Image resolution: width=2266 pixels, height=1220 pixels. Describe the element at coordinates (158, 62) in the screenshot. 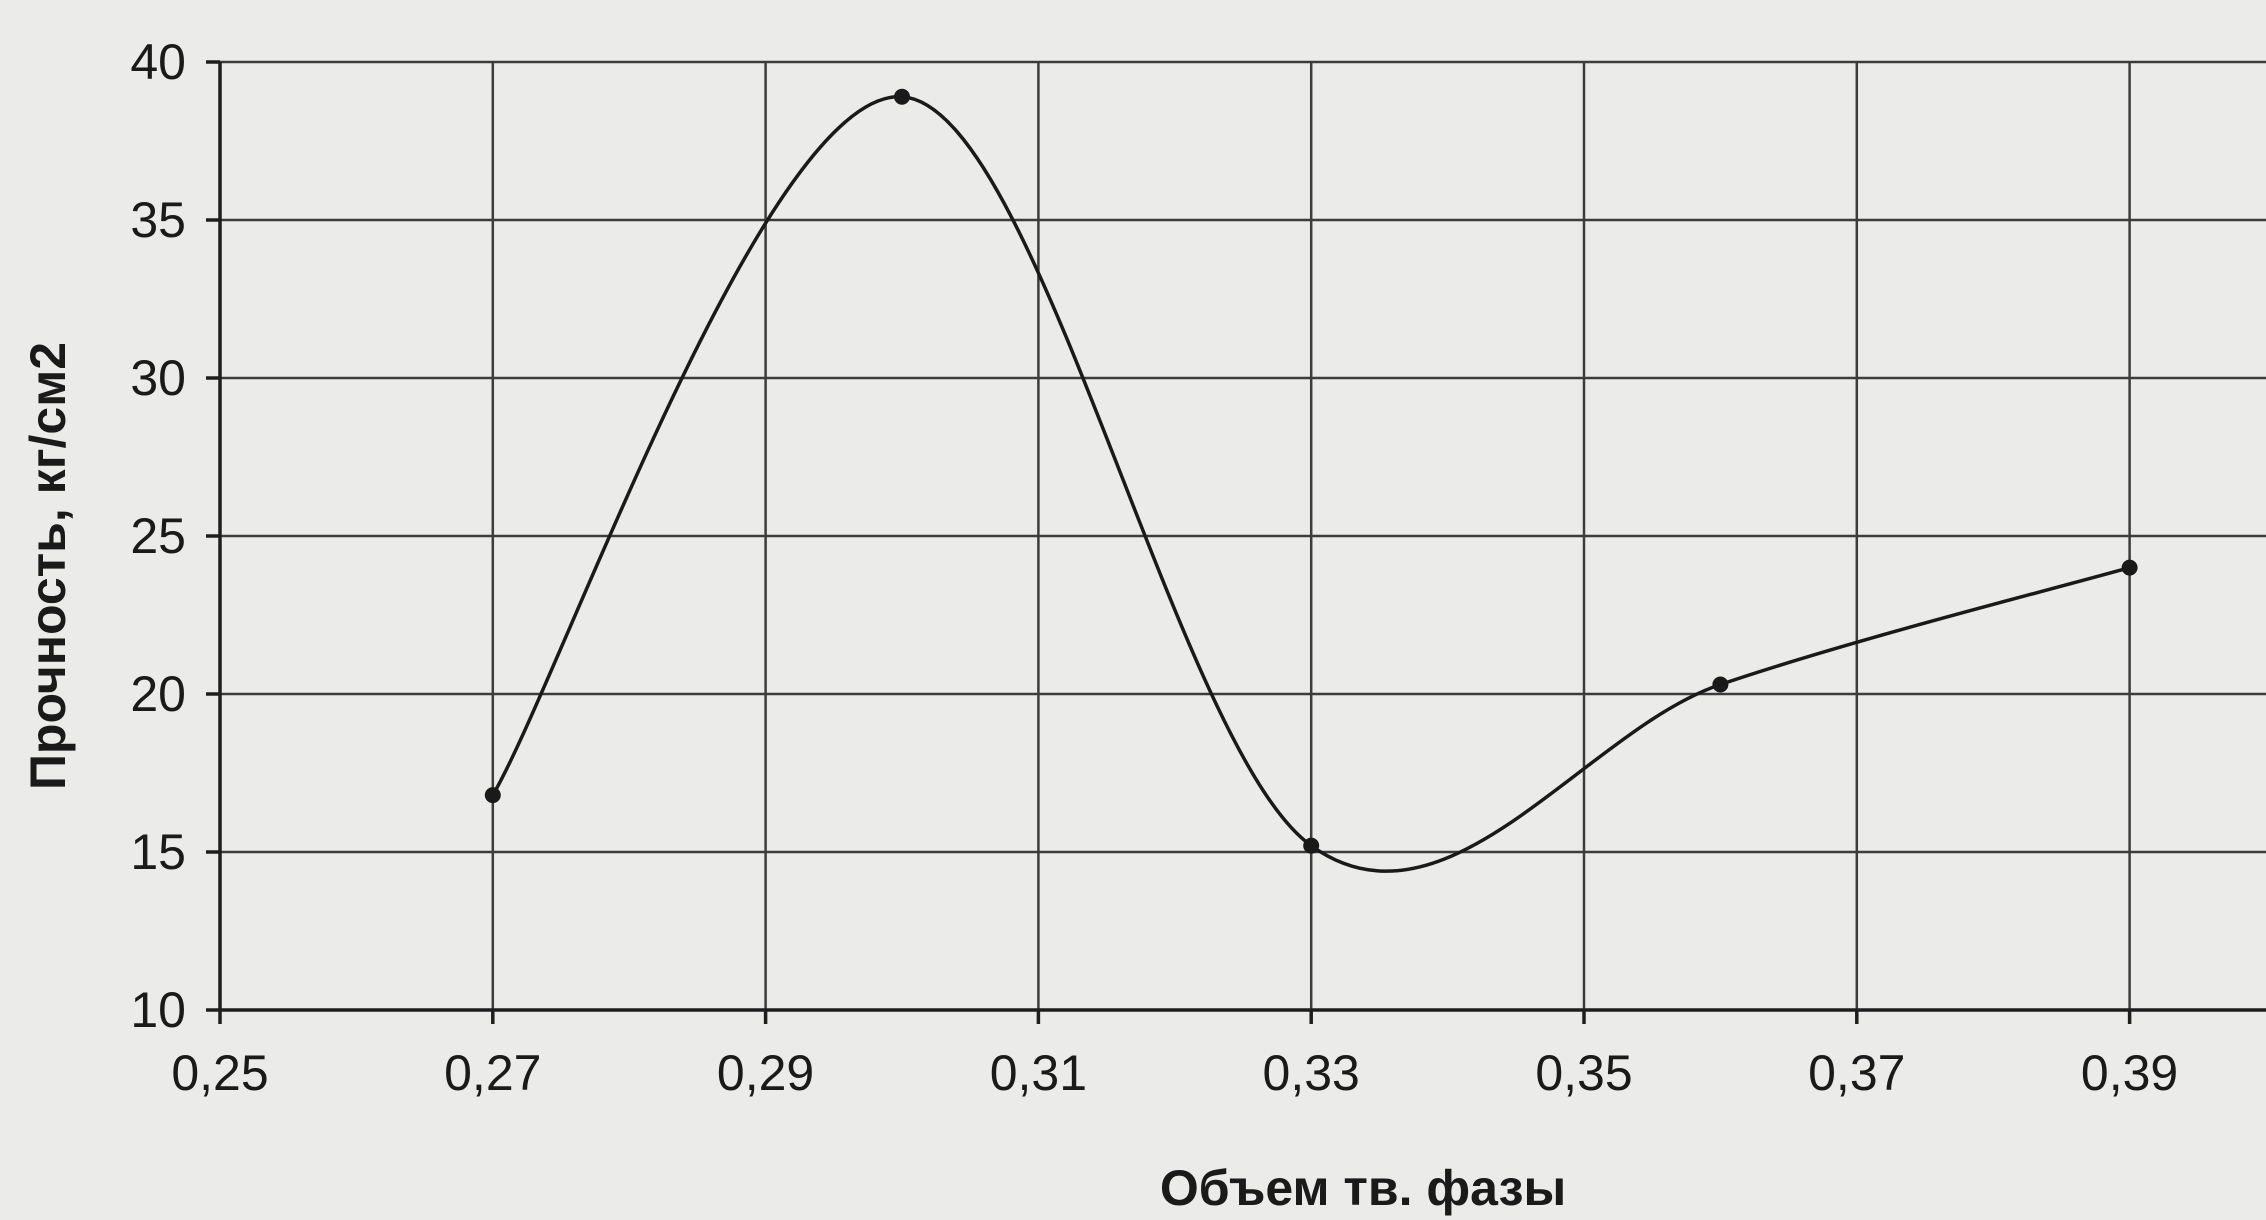

I see `y-tick-label: 40` at that location.